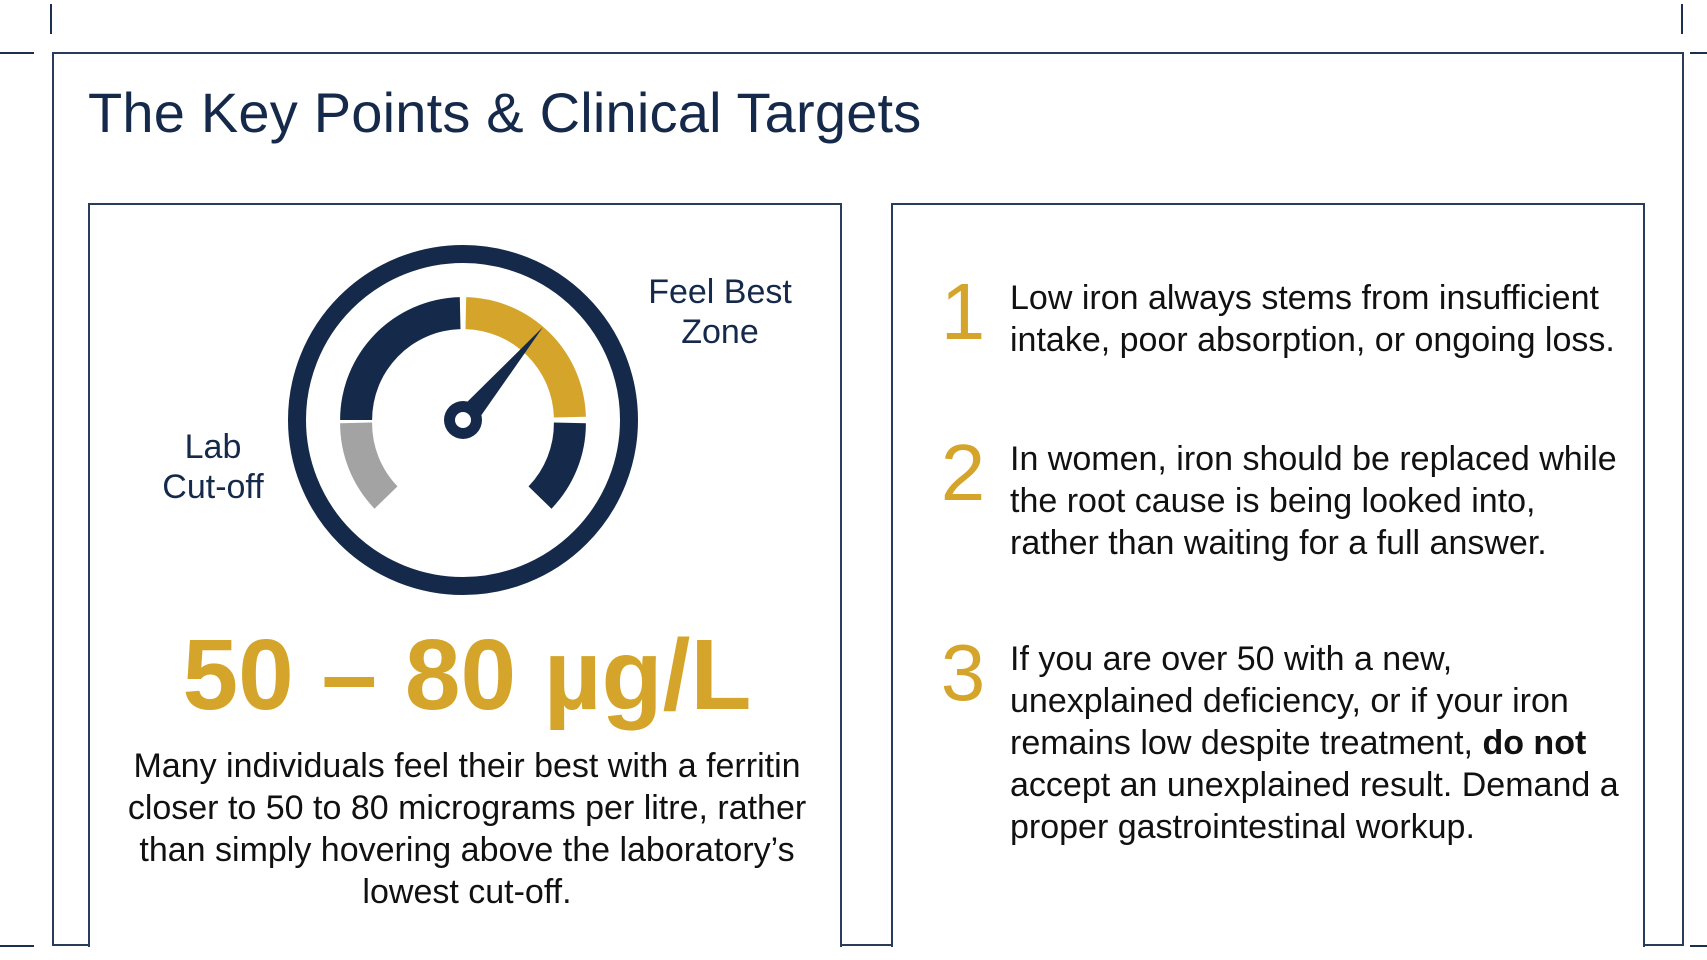 The height and width of the screenshot is (960, 1707). What do you see at coordinates (213, 487) in the screenshot?
I see `lab-cutoff-label-line2: Cut-off` at bounding box center [213, 487].